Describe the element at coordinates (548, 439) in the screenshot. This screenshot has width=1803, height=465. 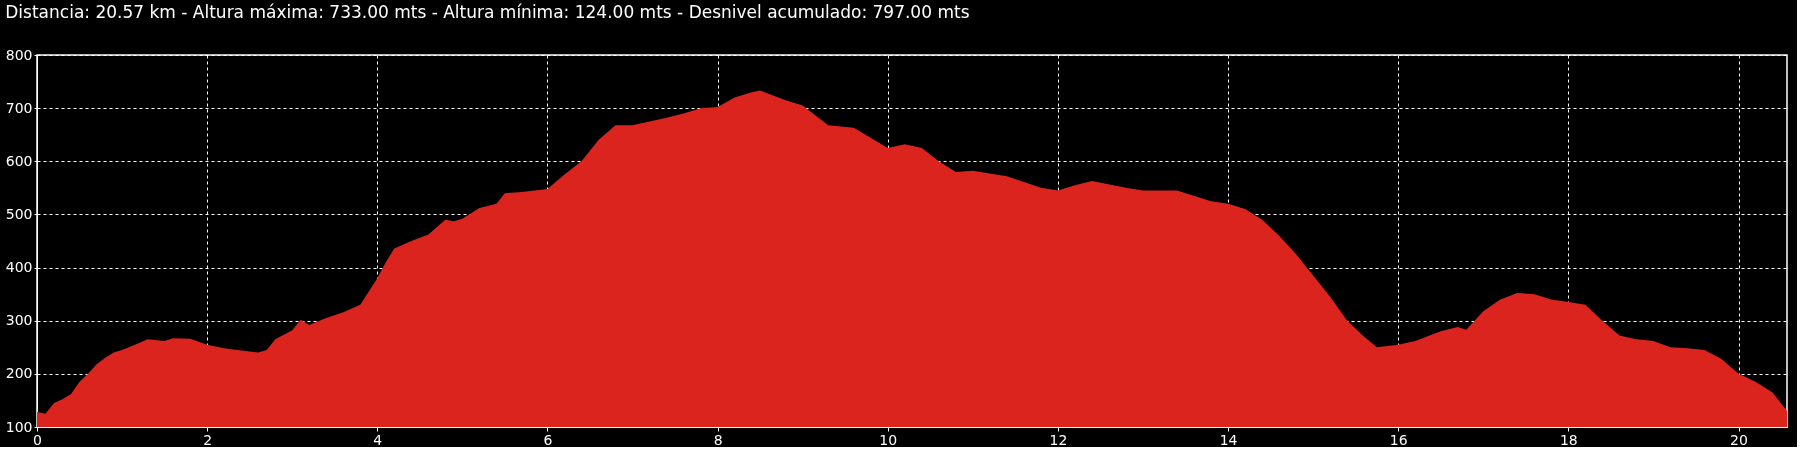
I see `x-tick-label: 6` at that location.